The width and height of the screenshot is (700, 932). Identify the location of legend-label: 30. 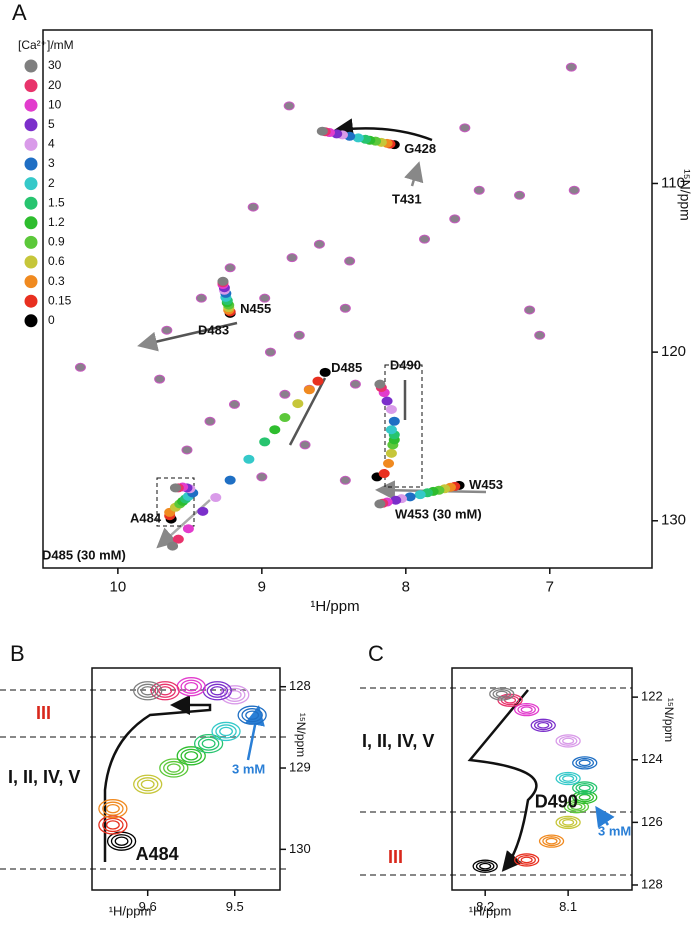
(55, 65).